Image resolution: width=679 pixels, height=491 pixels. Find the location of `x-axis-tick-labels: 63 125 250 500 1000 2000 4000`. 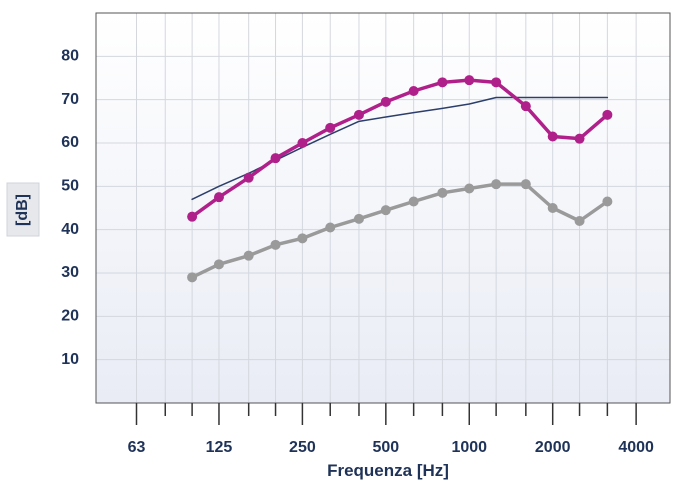

x-axis-tick-labels: 63 125 250 500 1000 2000 4000 is located at coordinates (391, 447).